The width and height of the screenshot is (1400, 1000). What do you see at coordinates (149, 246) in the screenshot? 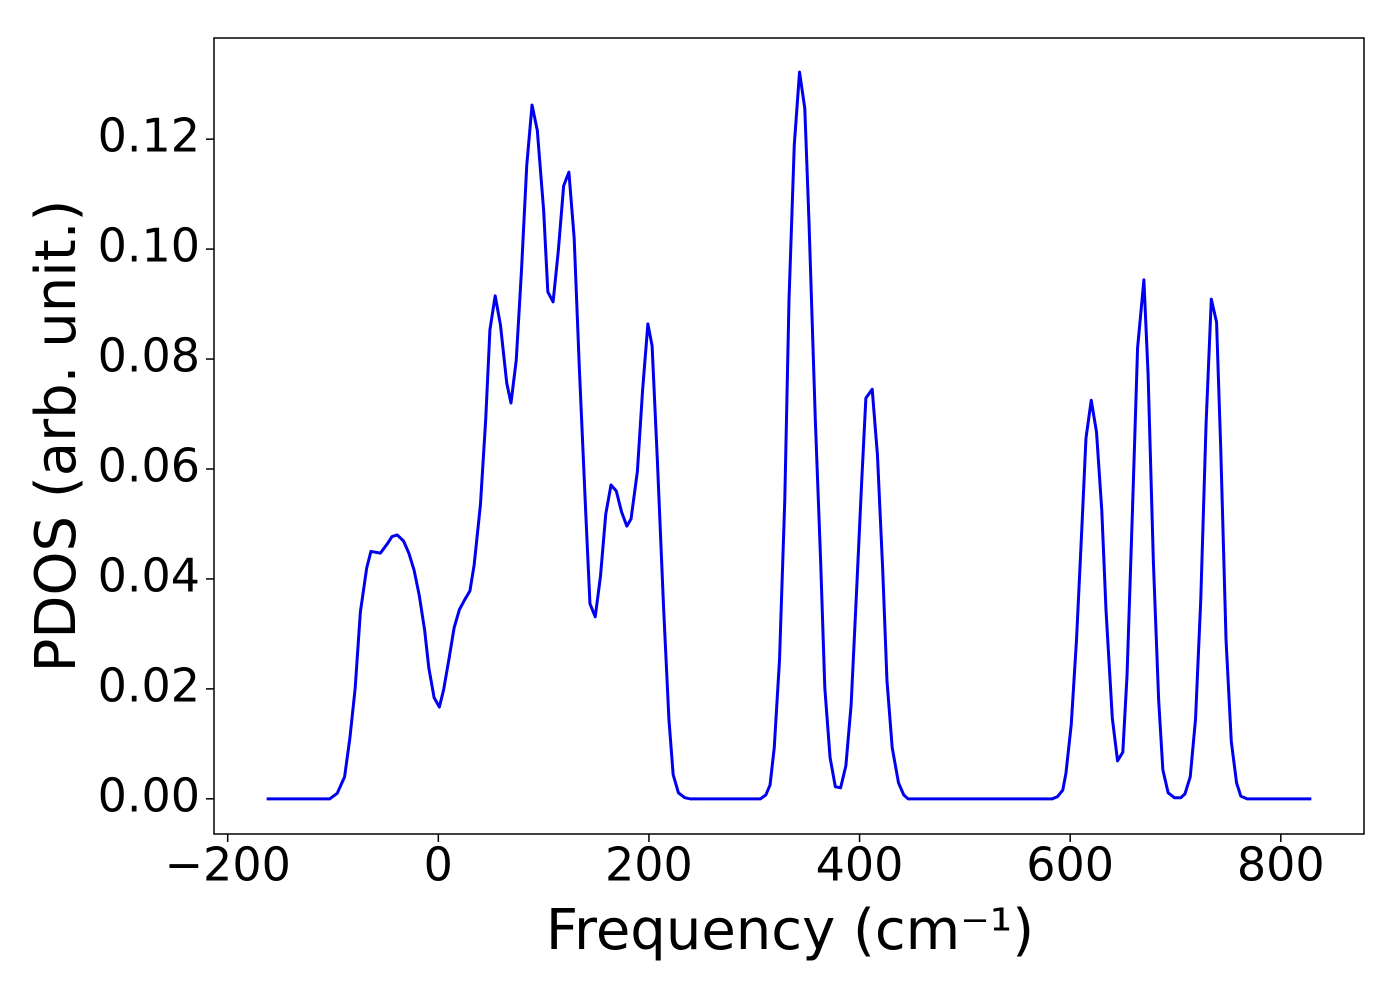
I see `y-tick-label: 0.10` at bounding box center [149, 246].